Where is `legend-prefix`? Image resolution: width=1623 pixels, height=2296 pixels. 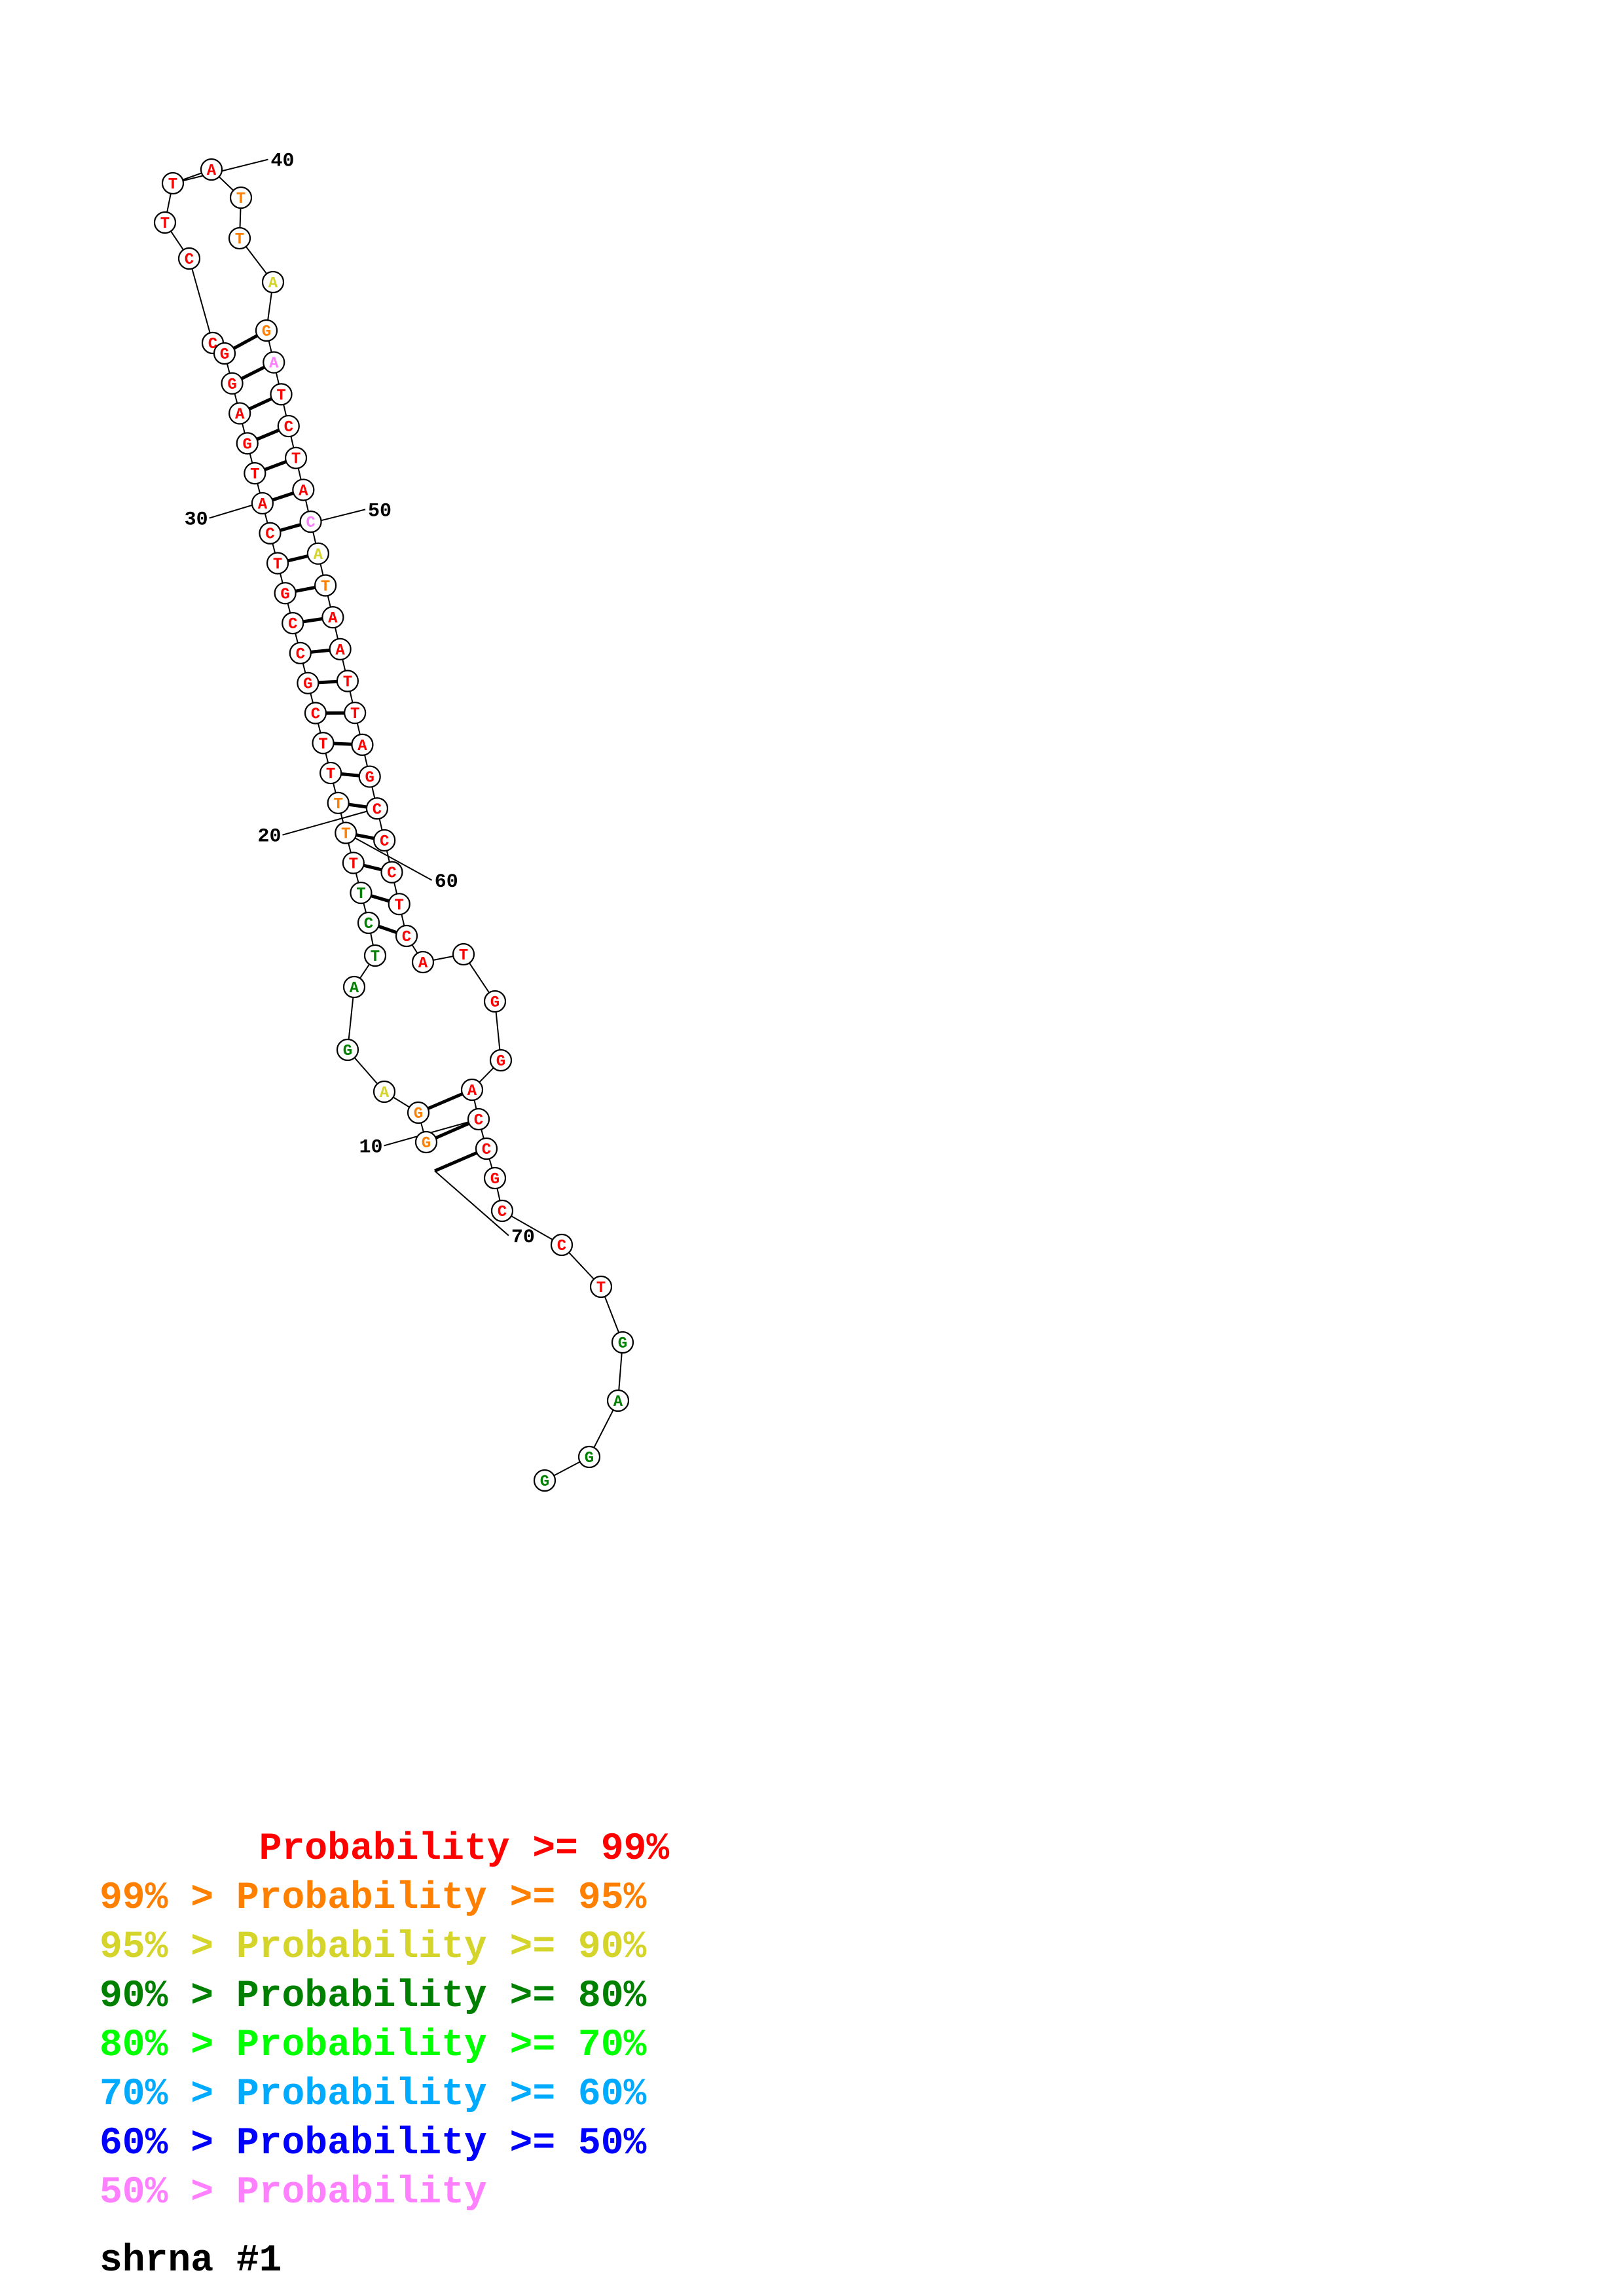
legend-prefix is located at coordinates (179, 1849).